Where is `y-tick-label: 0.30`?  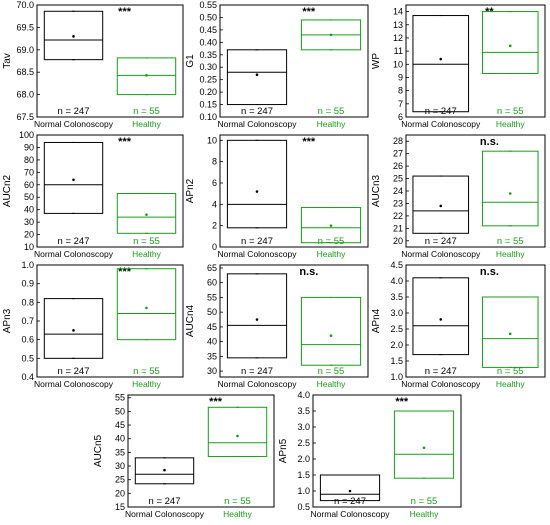 y-tick-label: 0.30 is located at coordinates (208, 67).